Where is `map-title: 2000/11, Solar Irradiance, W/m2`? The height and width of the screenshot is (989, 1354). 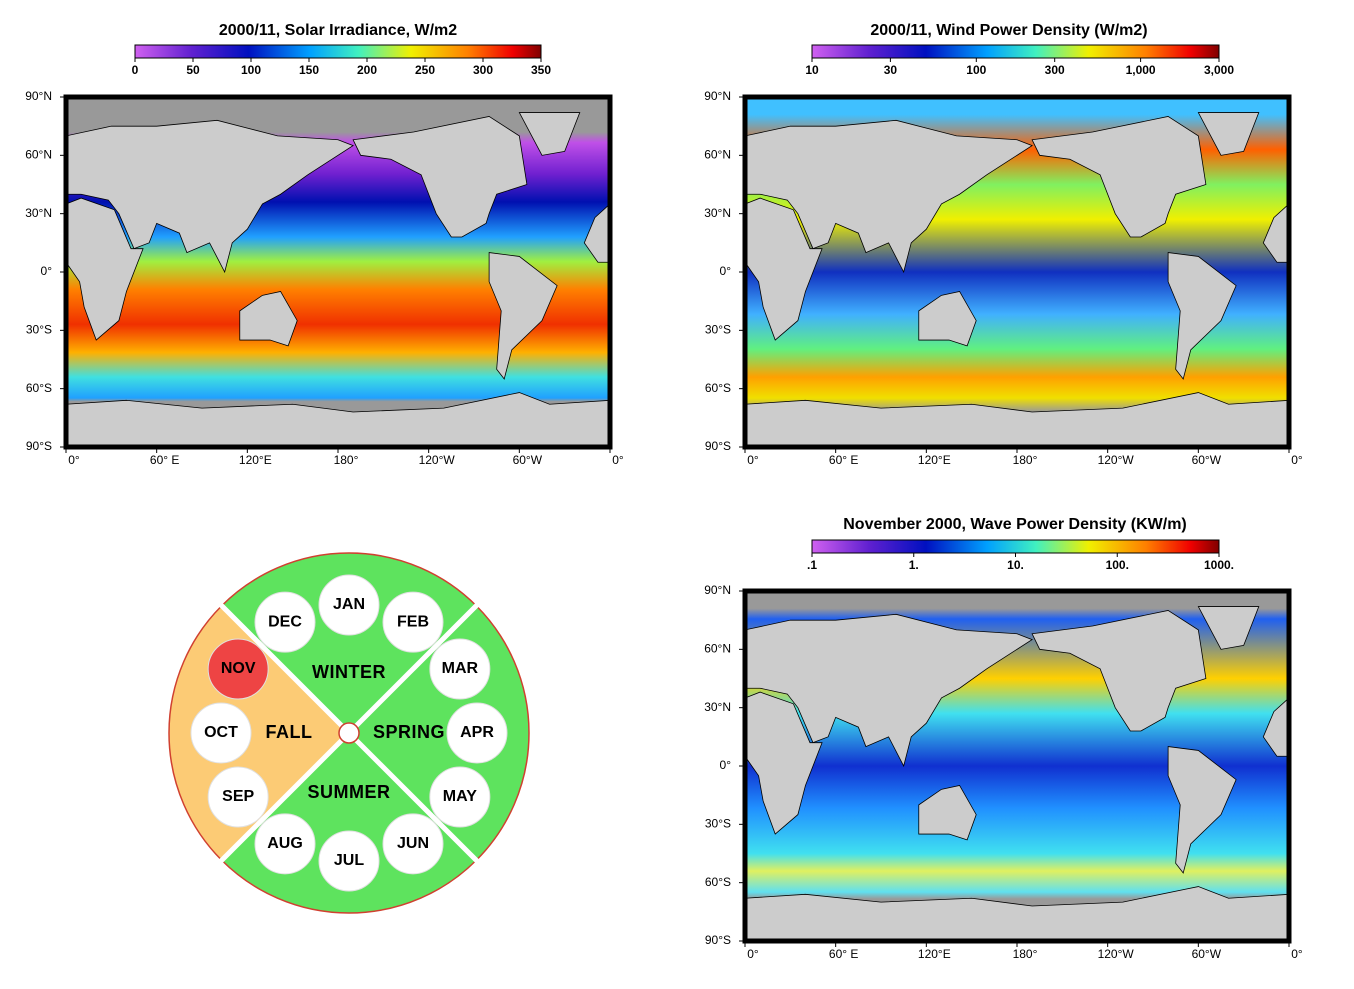
map-title: 2000/11, Solar Irradiance, W/m2 is located at coordinates (338, 30).